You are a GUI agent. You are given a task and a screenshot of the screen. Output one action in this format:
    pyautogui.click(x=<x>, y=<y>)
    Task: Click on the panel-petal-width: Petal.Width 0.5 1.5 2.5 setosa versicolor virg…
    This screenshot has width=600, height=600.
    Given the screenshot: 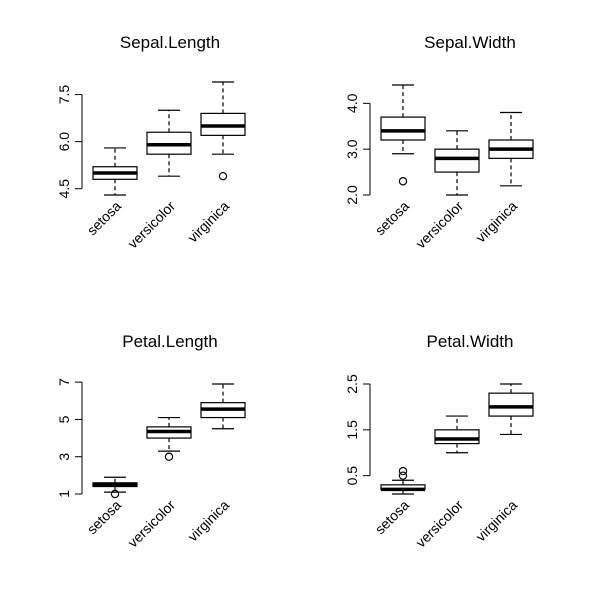 What is the action you would take?
    pyautogui.click(x=439, y=441)
    